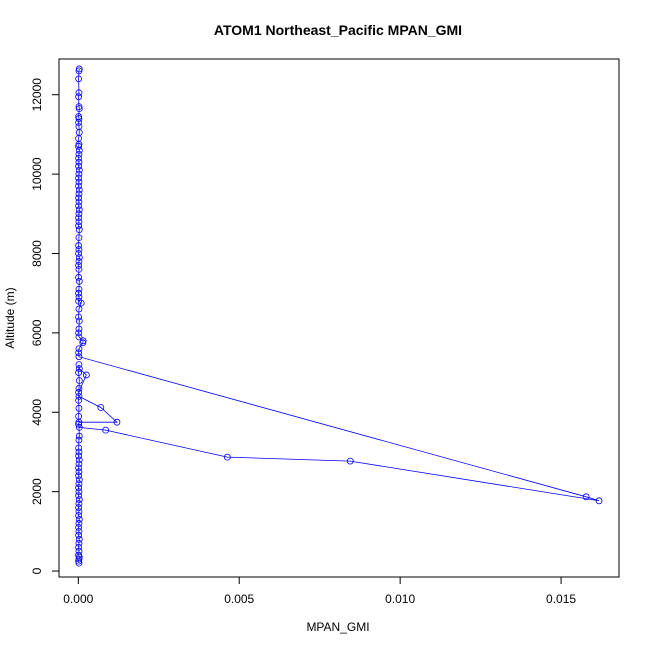  I want to click on x-tick-label: 0.005, so click(239, 599).